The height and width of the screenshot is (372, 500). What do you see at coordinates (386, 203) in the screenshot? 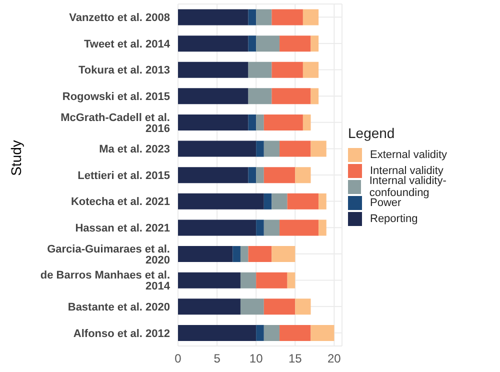
I see `legend-label: Power` at bounding box center [386, 203].